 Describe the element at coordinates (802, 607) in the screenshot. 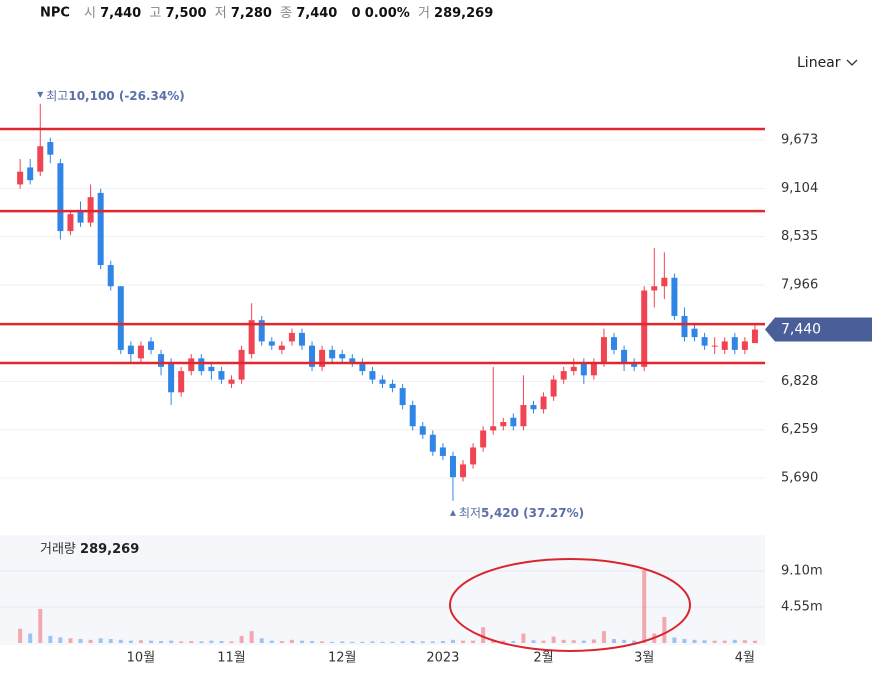

I see `volume-tick-label: 4.55m` at that location.